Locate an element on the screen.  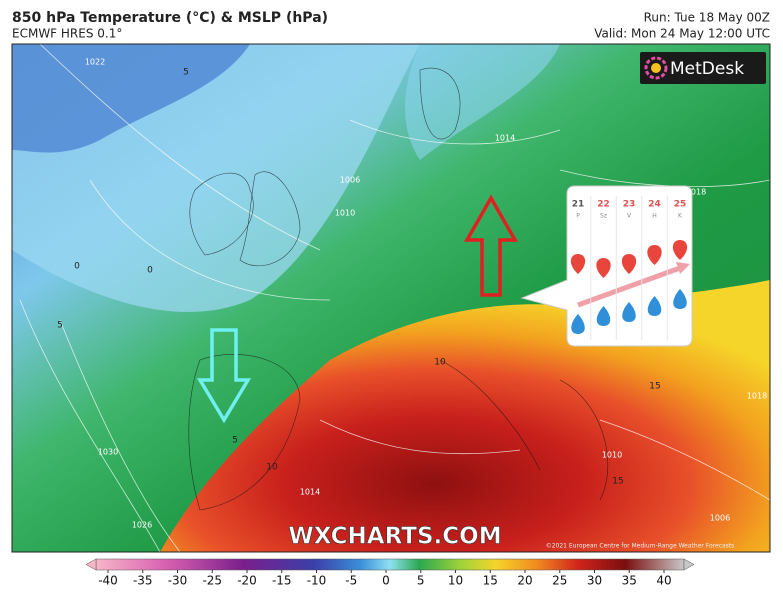
forecast-callout: 21 P 22 Sz 23 V 24 H 25 K is located at coordinates (606, 266).